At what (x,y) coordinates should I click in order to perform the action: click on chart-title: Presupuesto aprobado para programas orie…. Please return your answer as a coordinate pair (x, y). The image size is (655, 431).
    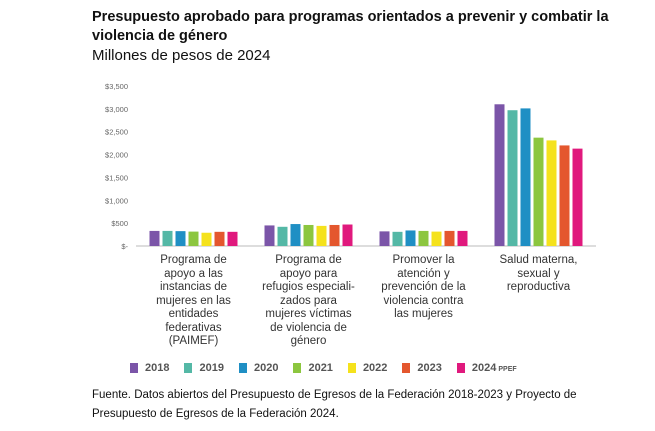
    Looking at the image, I should click on (350, 26).